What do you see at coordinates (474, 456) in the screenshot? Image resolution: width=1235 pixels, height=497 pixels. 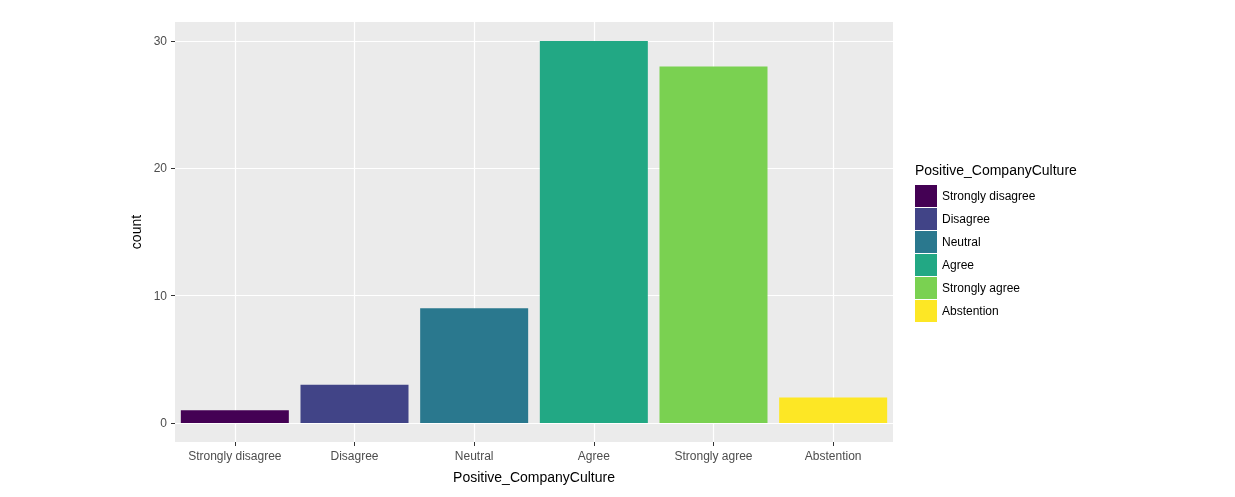 I see `x-tick-label: Neutral` at bounding box center [474, 456].